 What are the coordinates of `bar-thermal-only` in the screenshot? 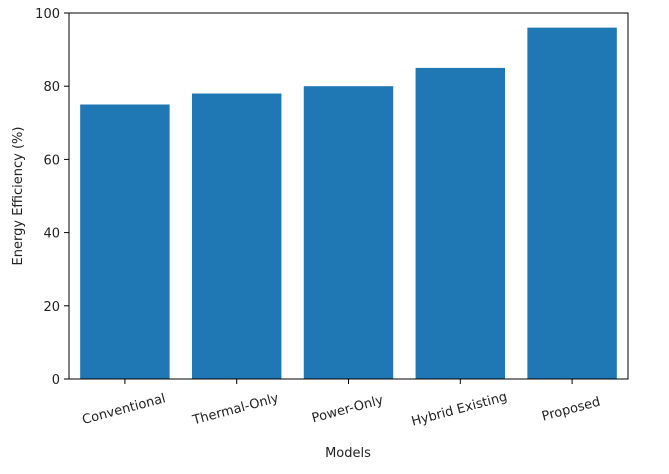 It's located at (236, 236).